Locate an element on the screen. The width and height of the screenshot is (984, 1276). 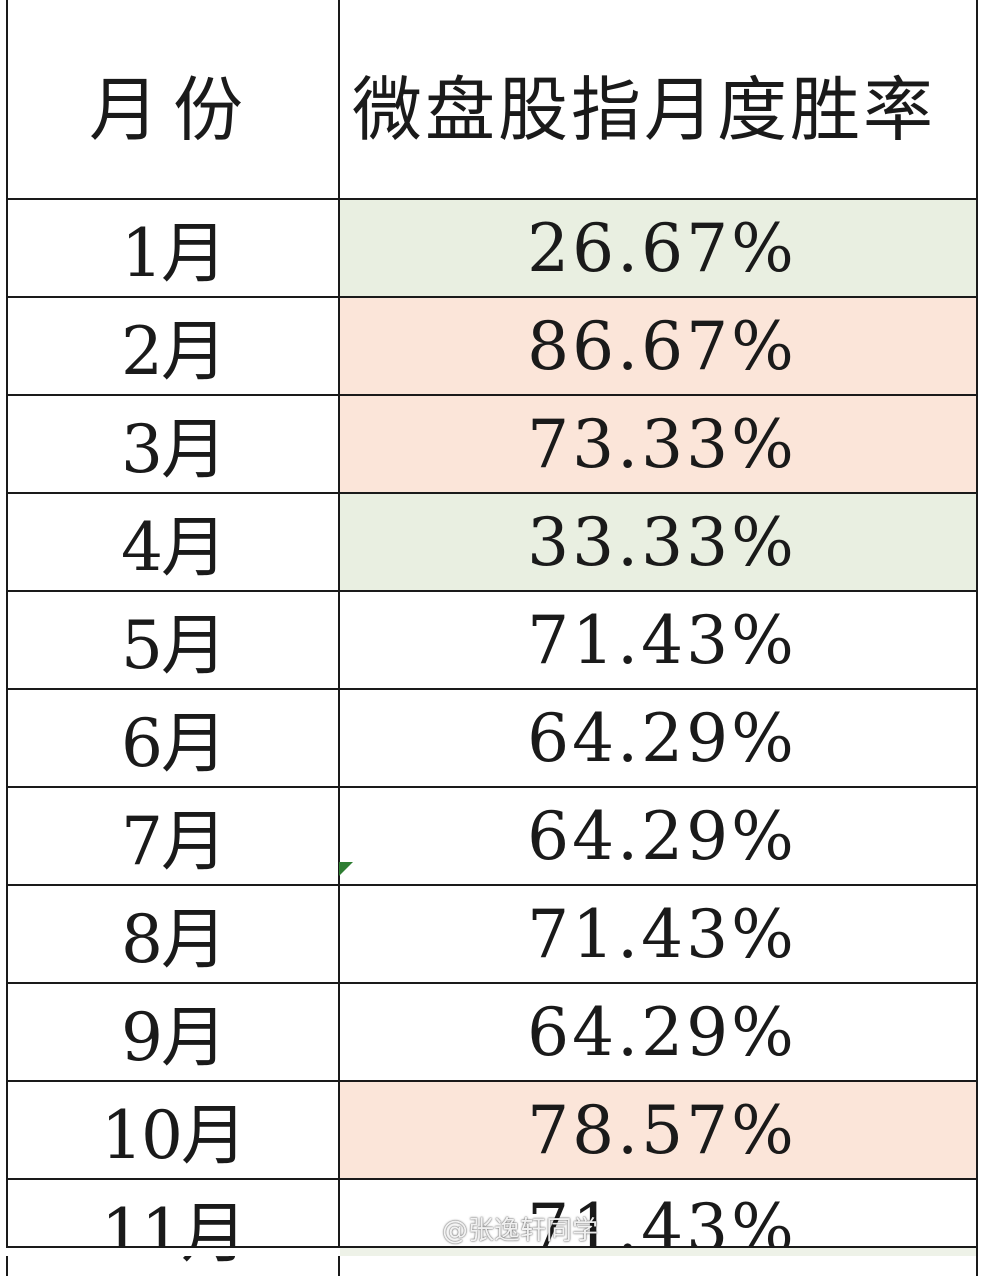
table-row: 7月 64.29% is located at coordinates (492, 836).